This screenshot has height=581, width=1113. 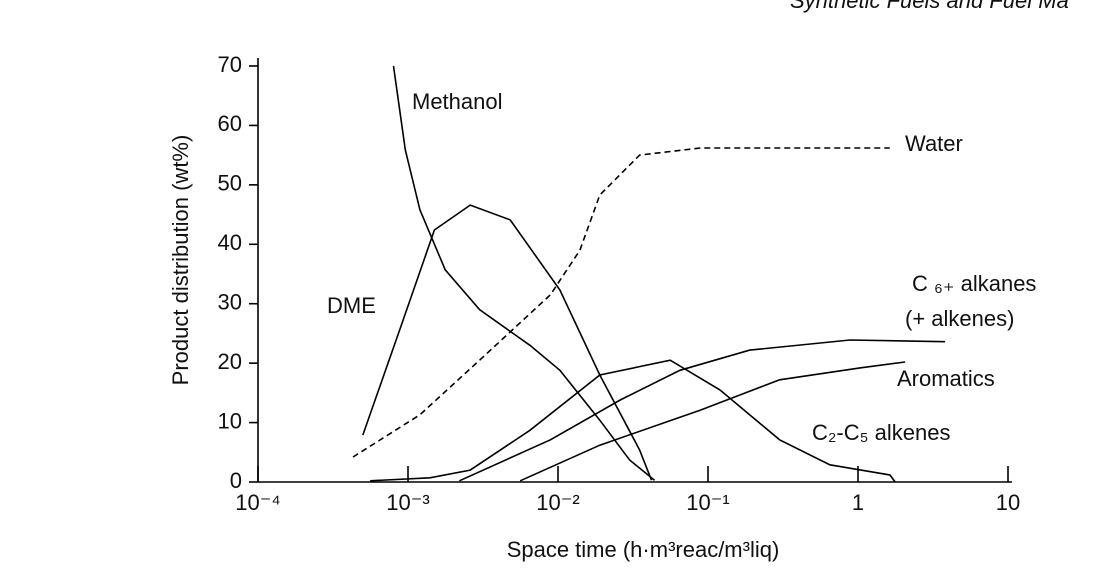 What do you see at coordinates (1008, 502) in the screenshot?
I see `x-tick-label: 10` at bounding box center [1008, 502].